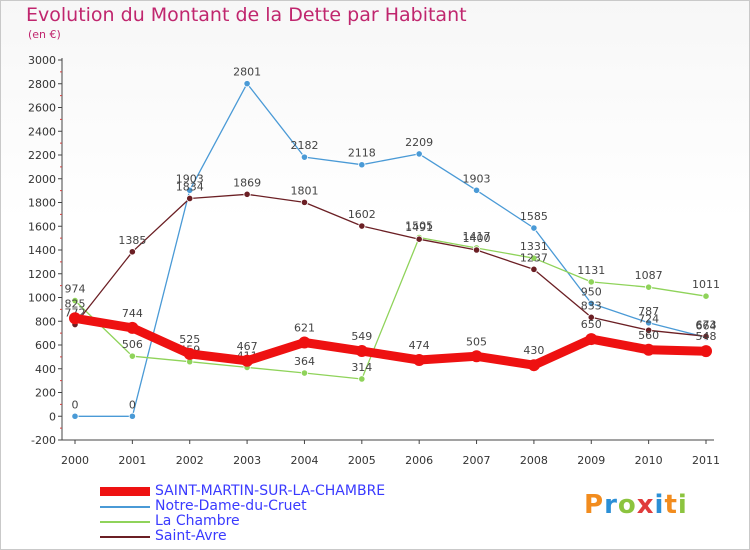 The height and width of the screenshot is (550, 750). I want to click on x-tick-label: 2003, so click(247, 460).